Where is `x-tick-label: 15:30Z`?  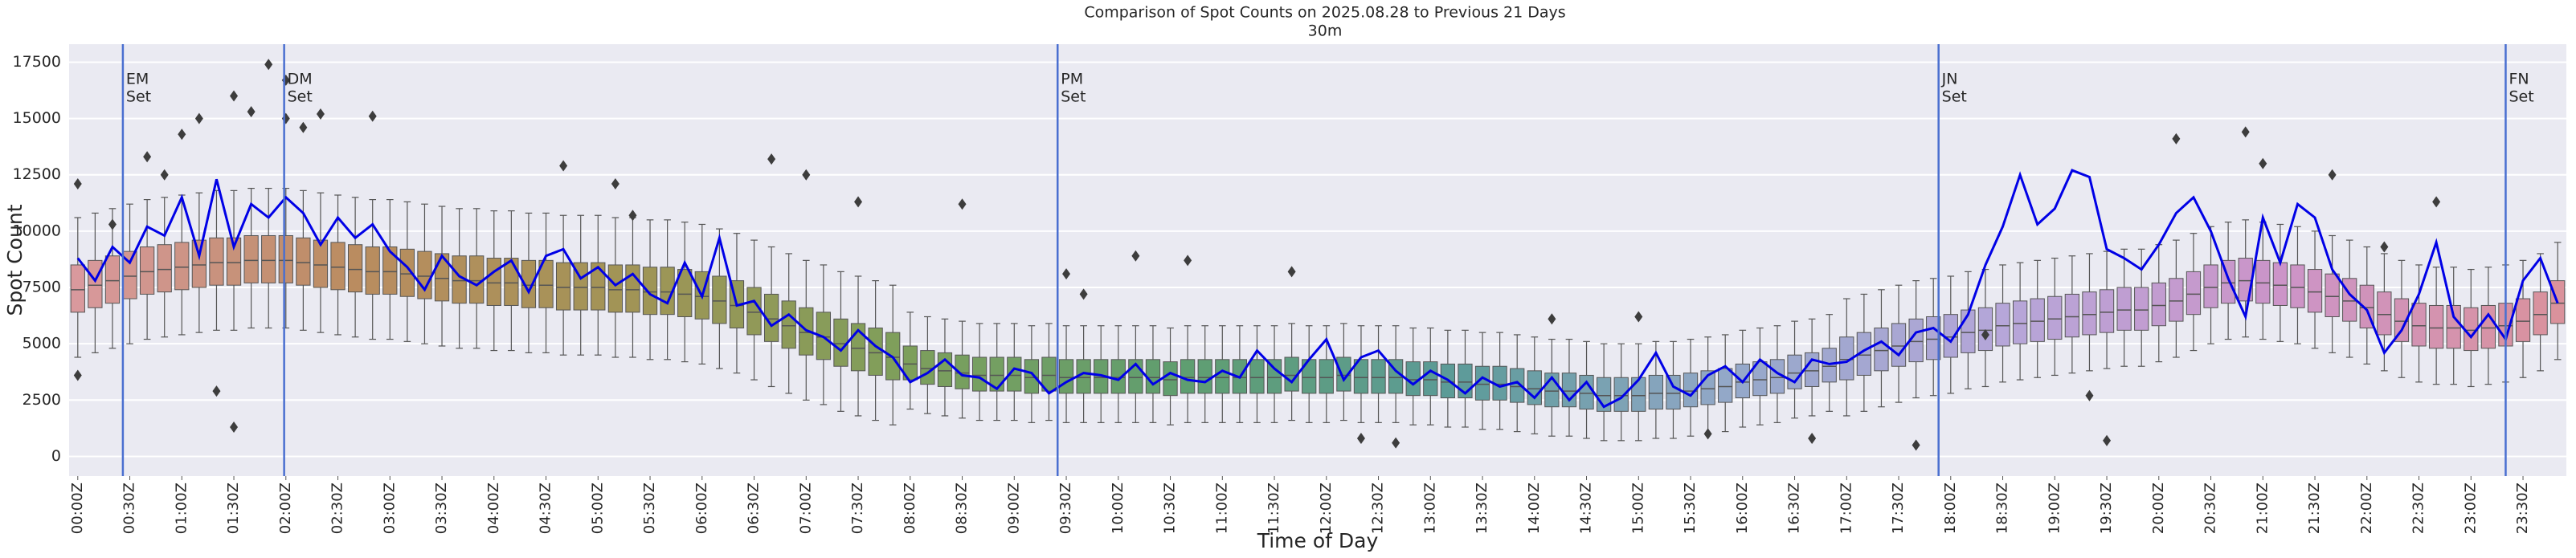 x-tick-label: 15:30Z is located at coordinates (1690, 508).